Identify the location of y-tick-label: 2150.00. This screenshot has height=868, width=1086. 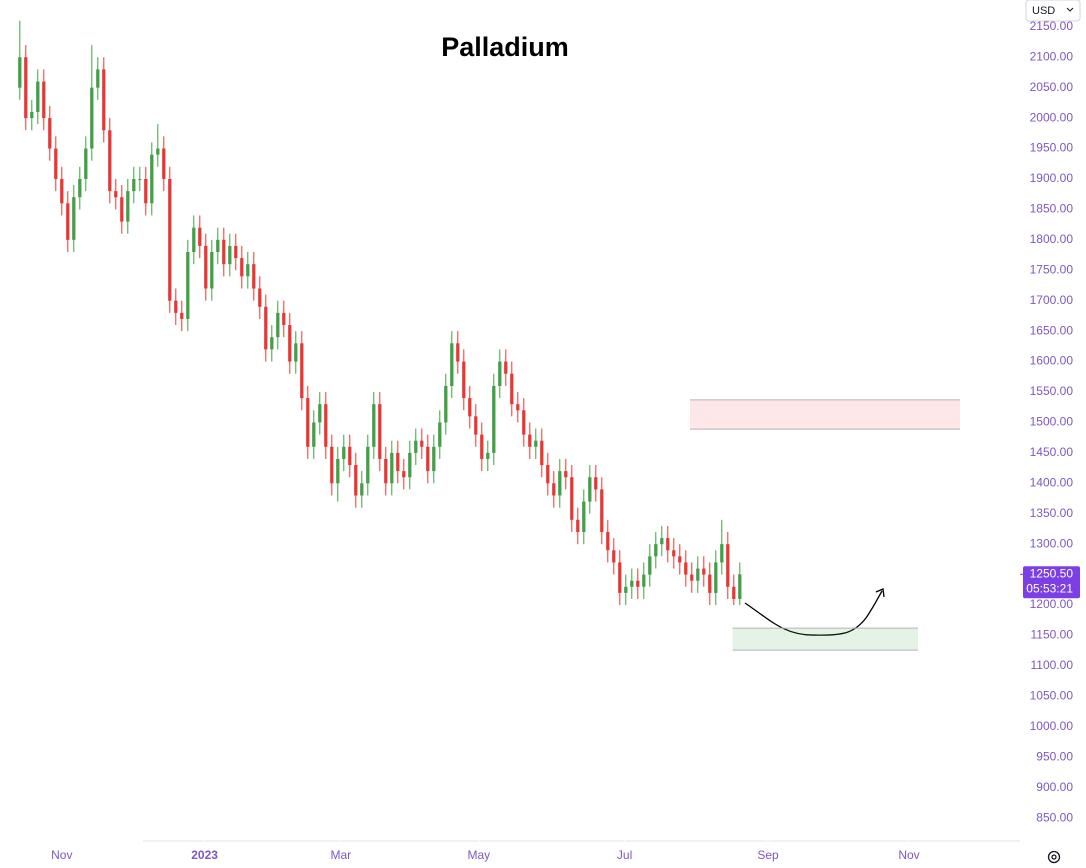
(1052, 26).